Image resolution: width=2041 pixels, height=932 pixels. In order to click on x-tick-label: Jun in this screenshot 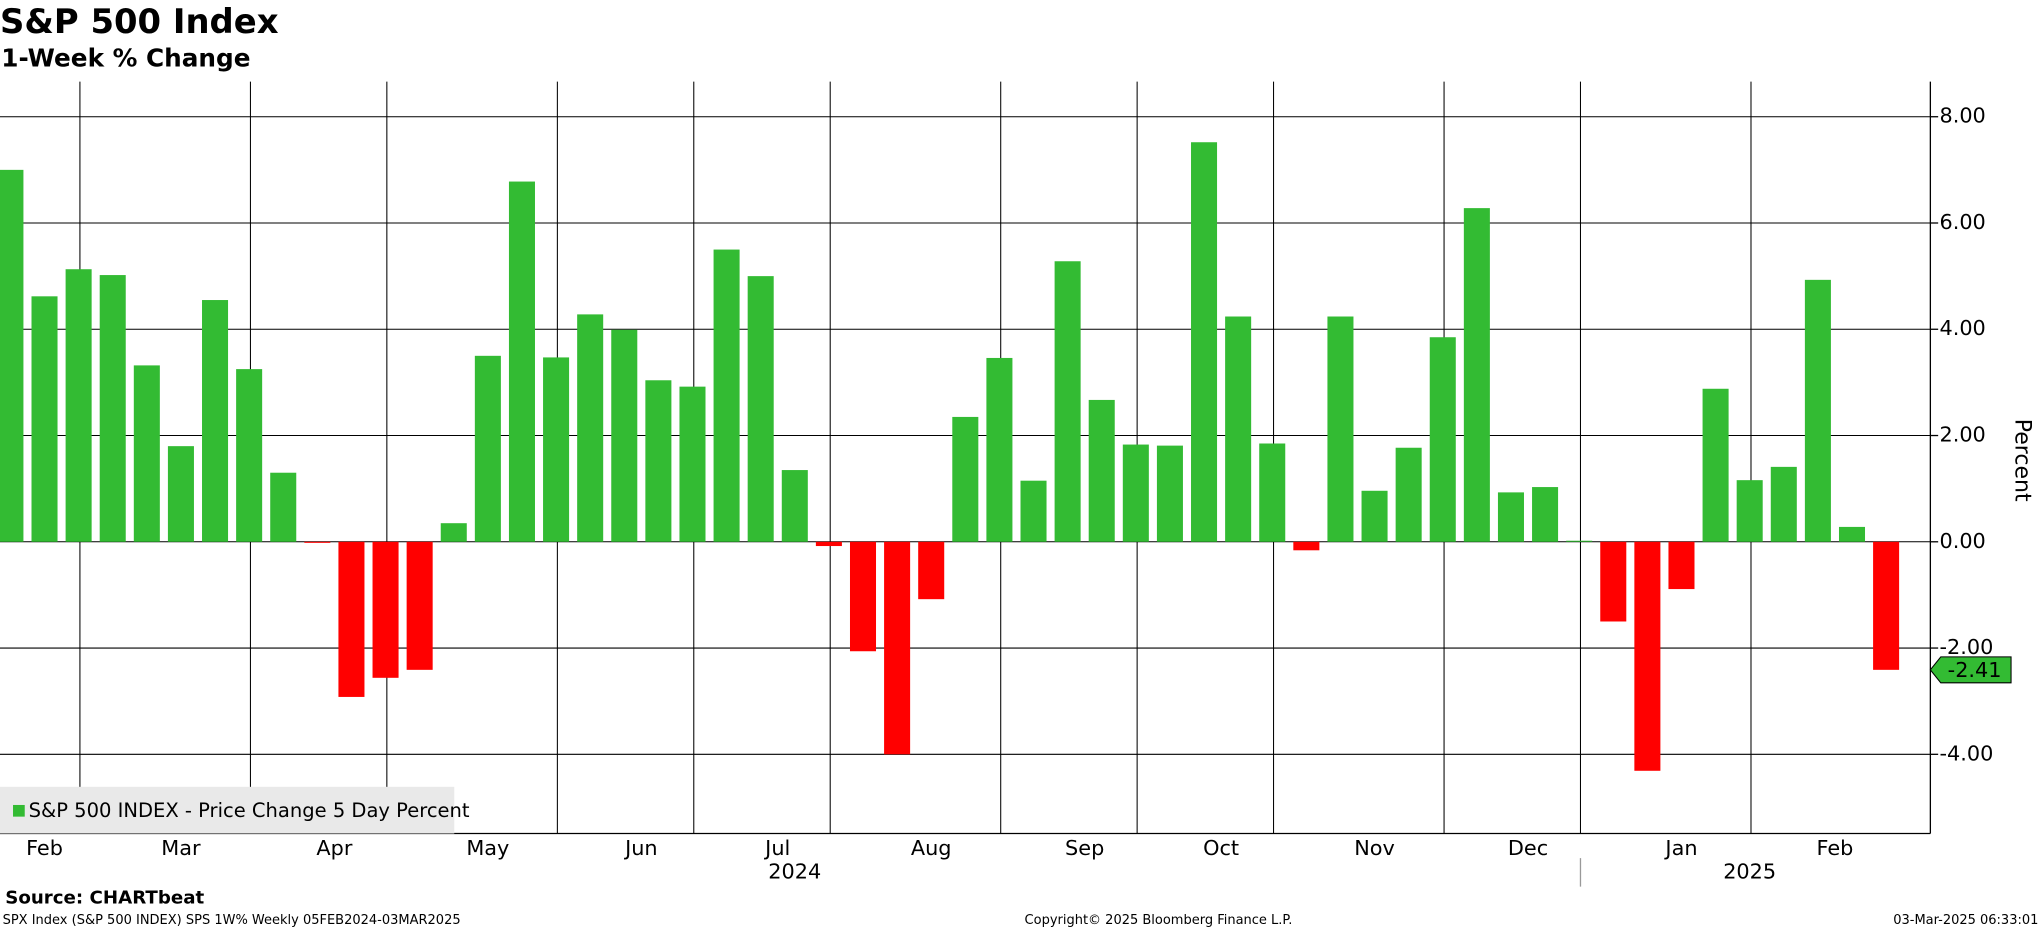, I will do `click(640, 848)`.